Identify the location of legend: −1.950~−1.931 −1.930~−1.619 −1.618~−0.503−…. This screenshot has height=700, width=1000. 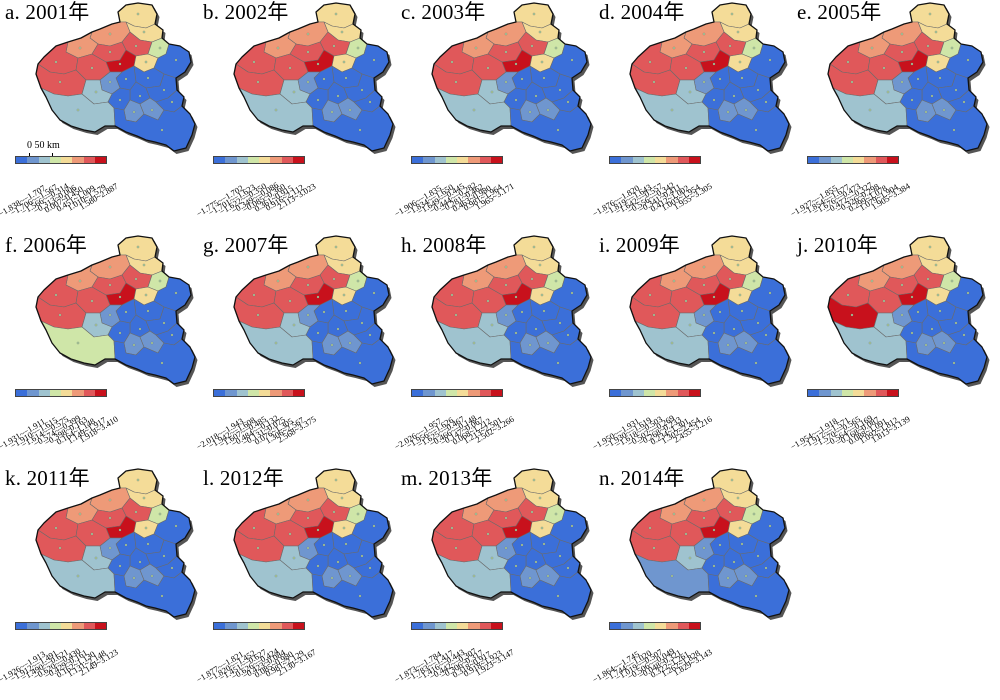
(684, 424).